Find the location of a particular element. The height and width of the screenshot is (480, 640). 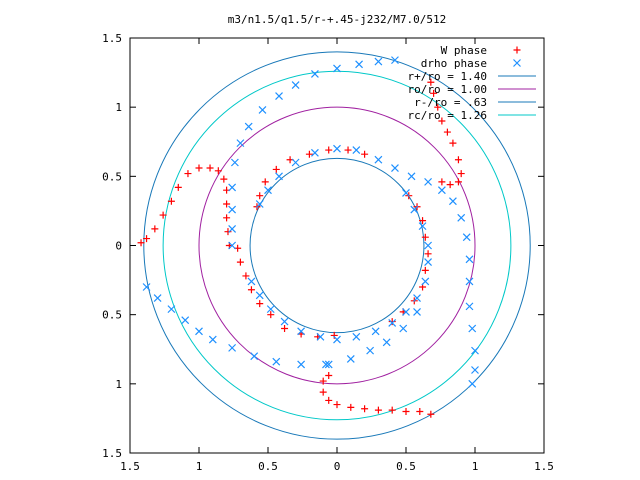

x-tick-label-4: 0.5 is located at coordinates (406, 466).